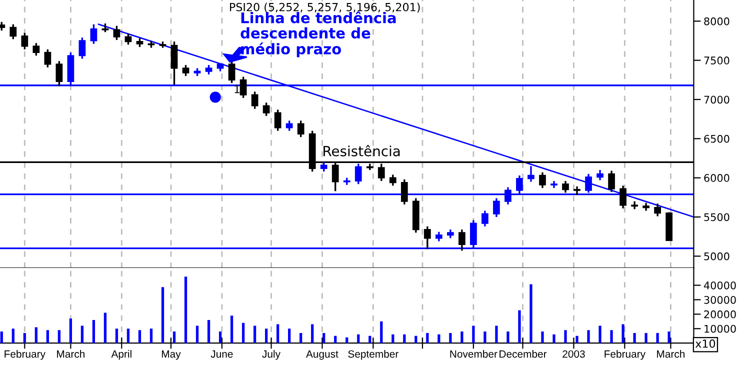 This screenshot has height=365, width=738. What do you see at coordinates (318, 34) in the screenshot?
I see `annotation: Linha de tendência descendente de médio prazo` at bounding box center [318, 34].